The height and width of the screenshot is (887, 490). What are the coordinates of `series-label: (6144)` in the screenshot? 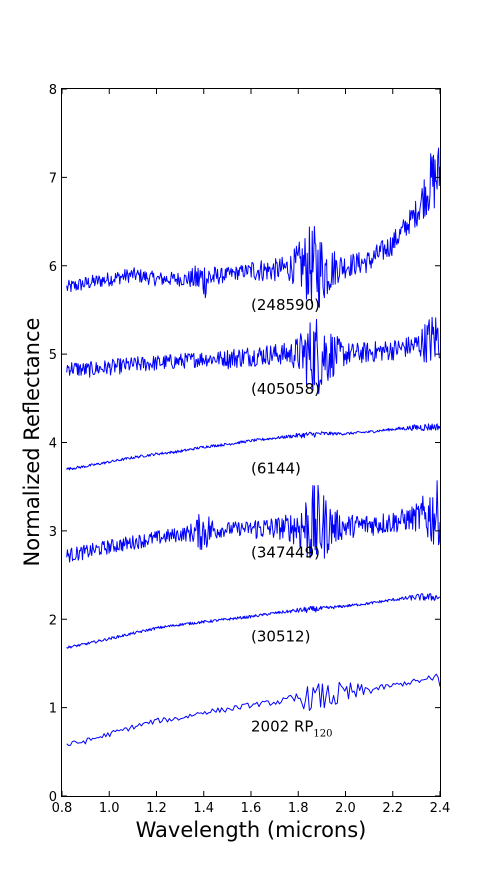 It's located at (276, 468).